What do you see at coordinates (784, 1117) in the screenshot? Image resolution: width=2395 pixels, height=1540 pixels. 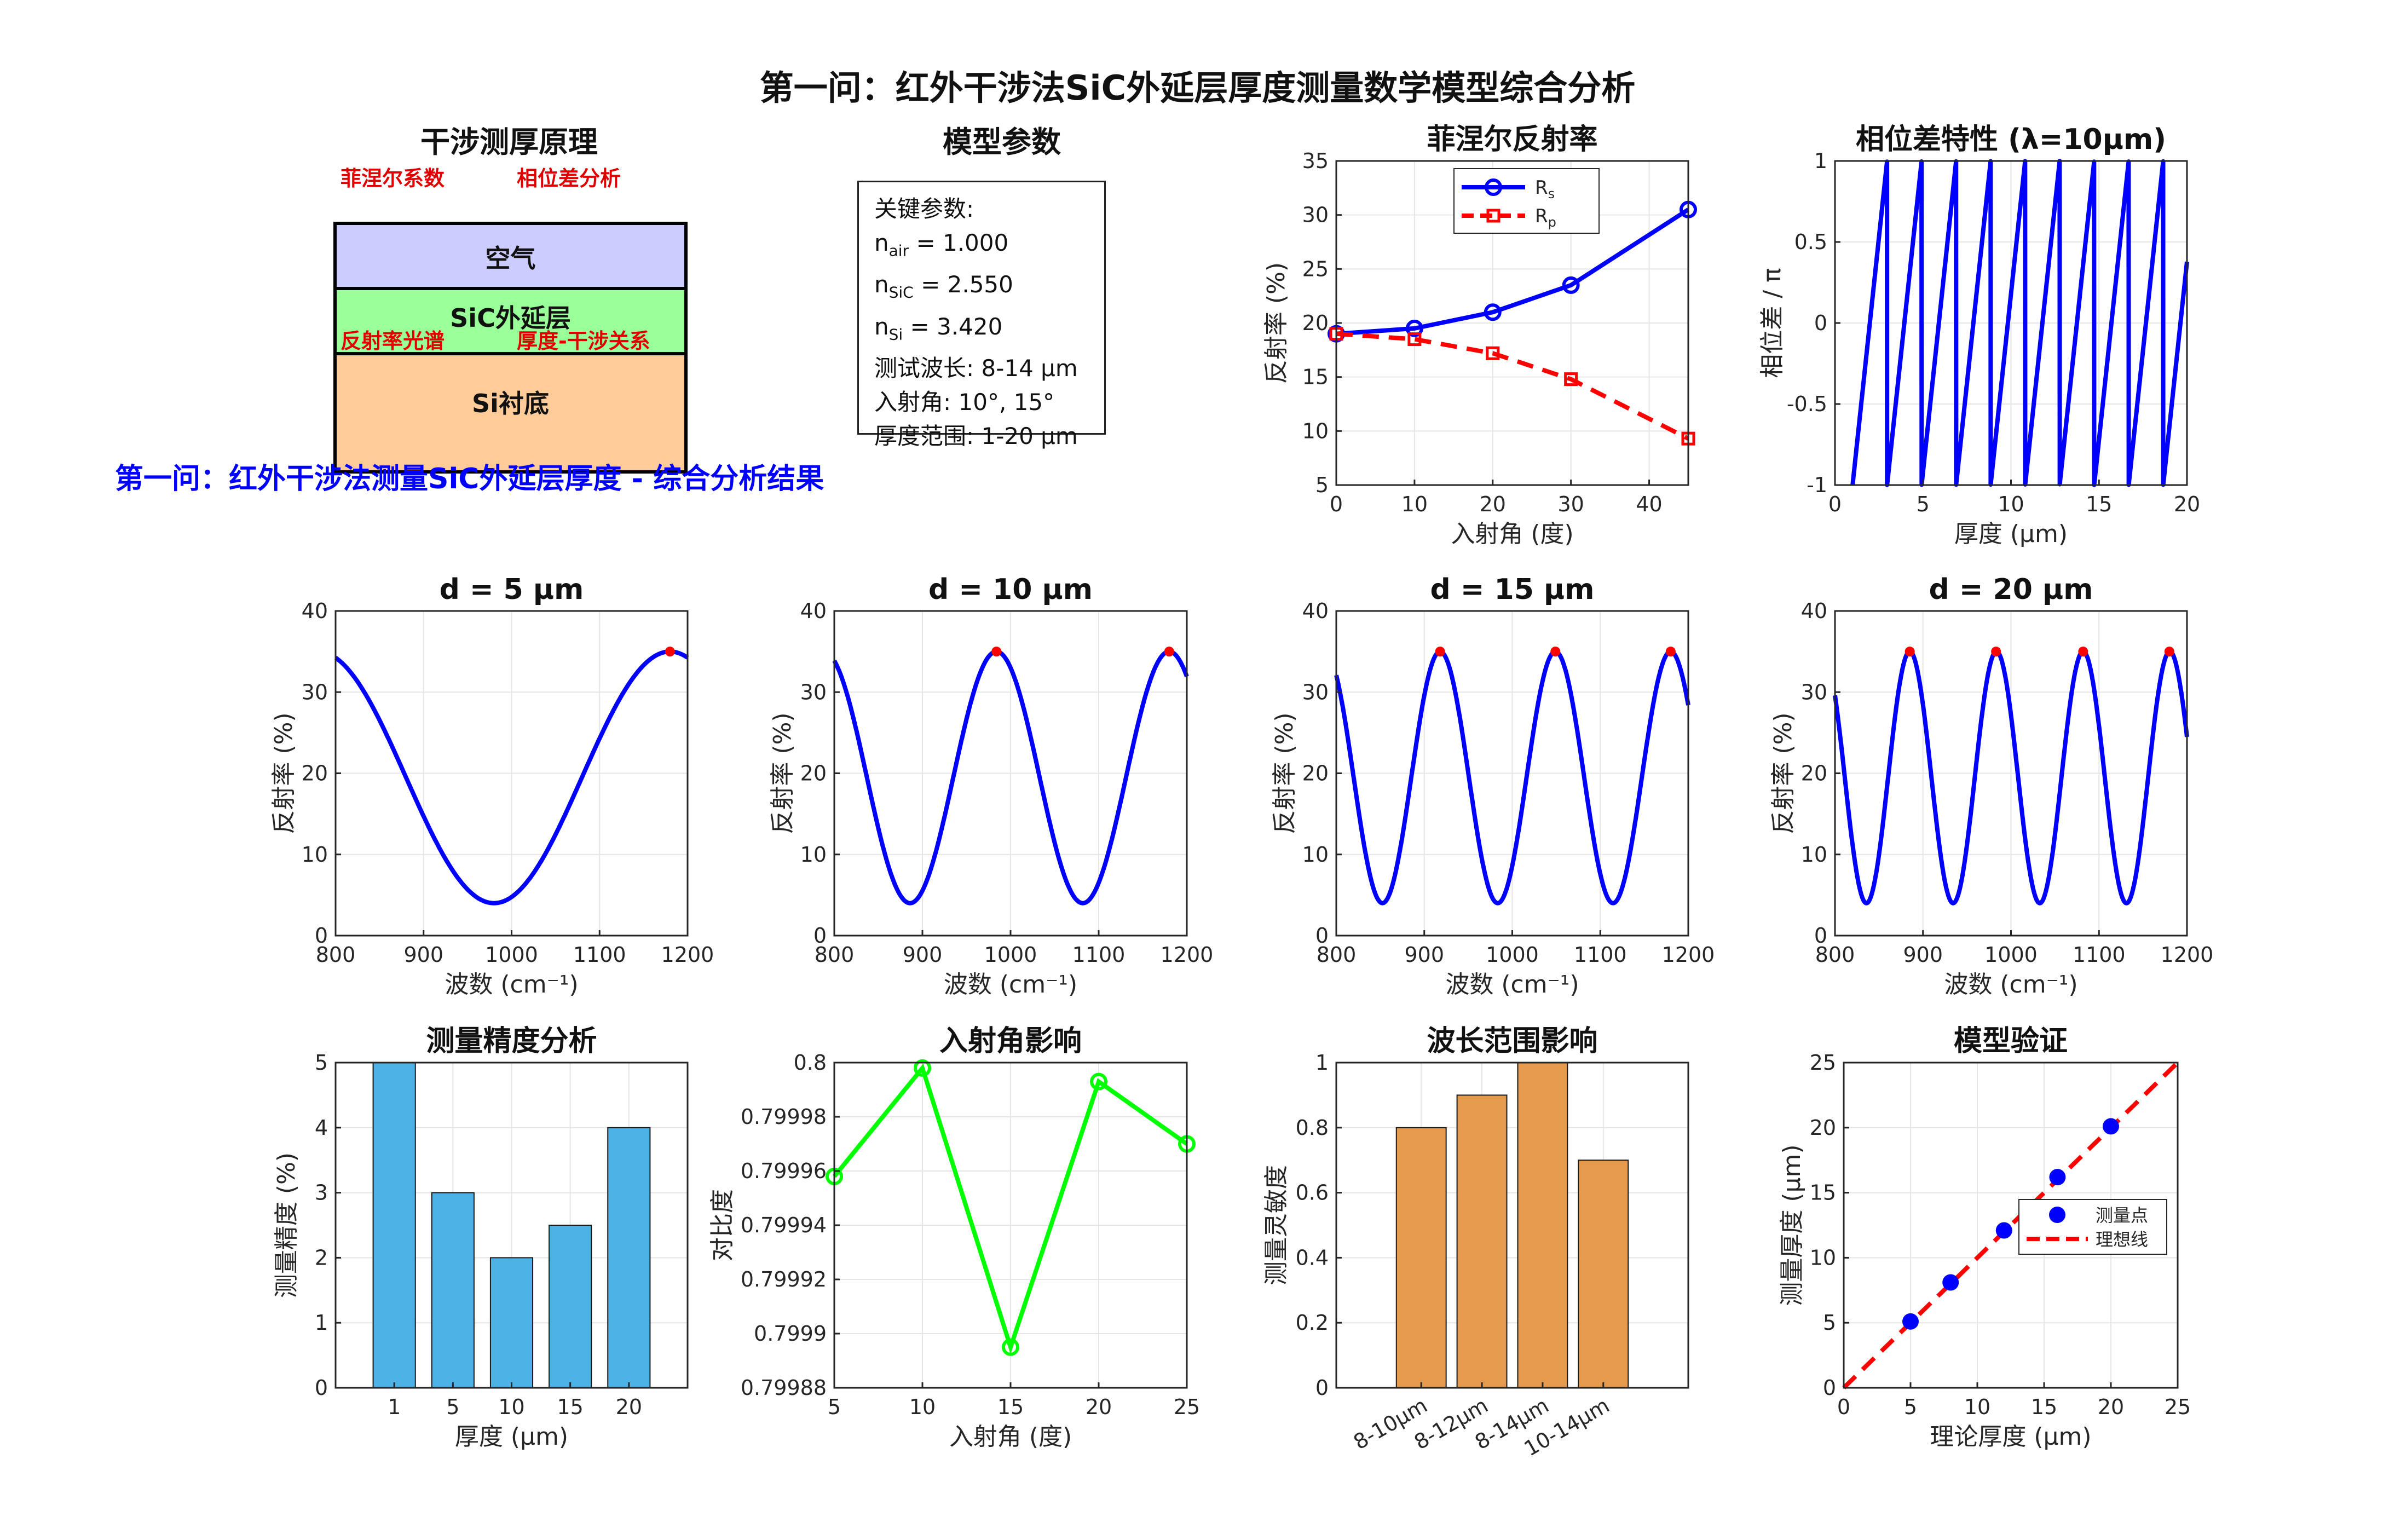 I see `y-tick-label: 0.79998` at bounding box center [784, 1117].